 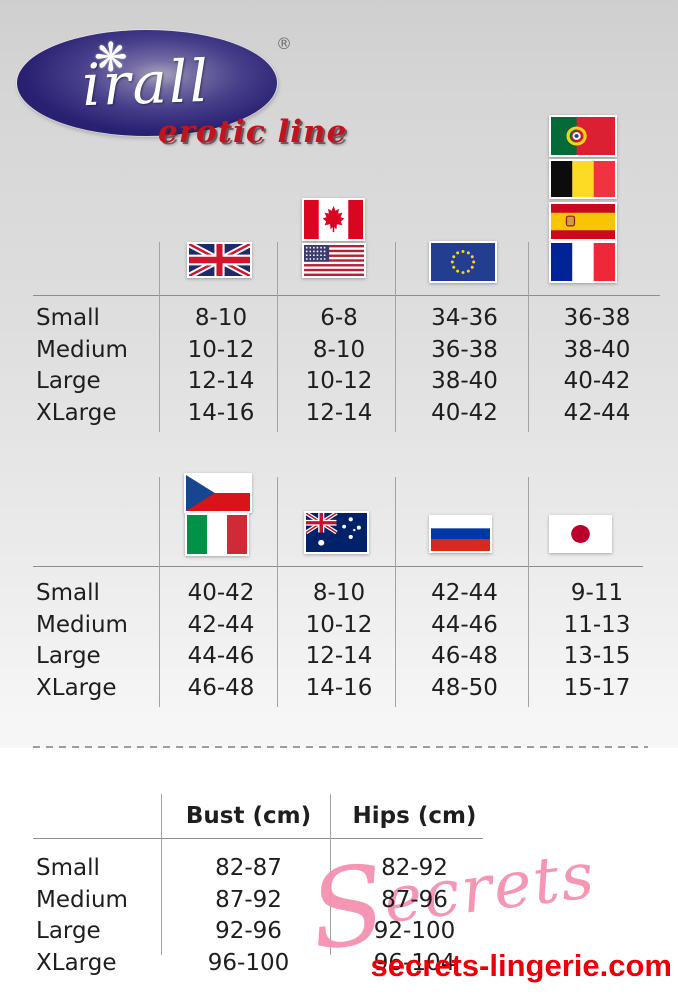 I want to click on size-value-it: 42-44, so click(x=221, y=625).